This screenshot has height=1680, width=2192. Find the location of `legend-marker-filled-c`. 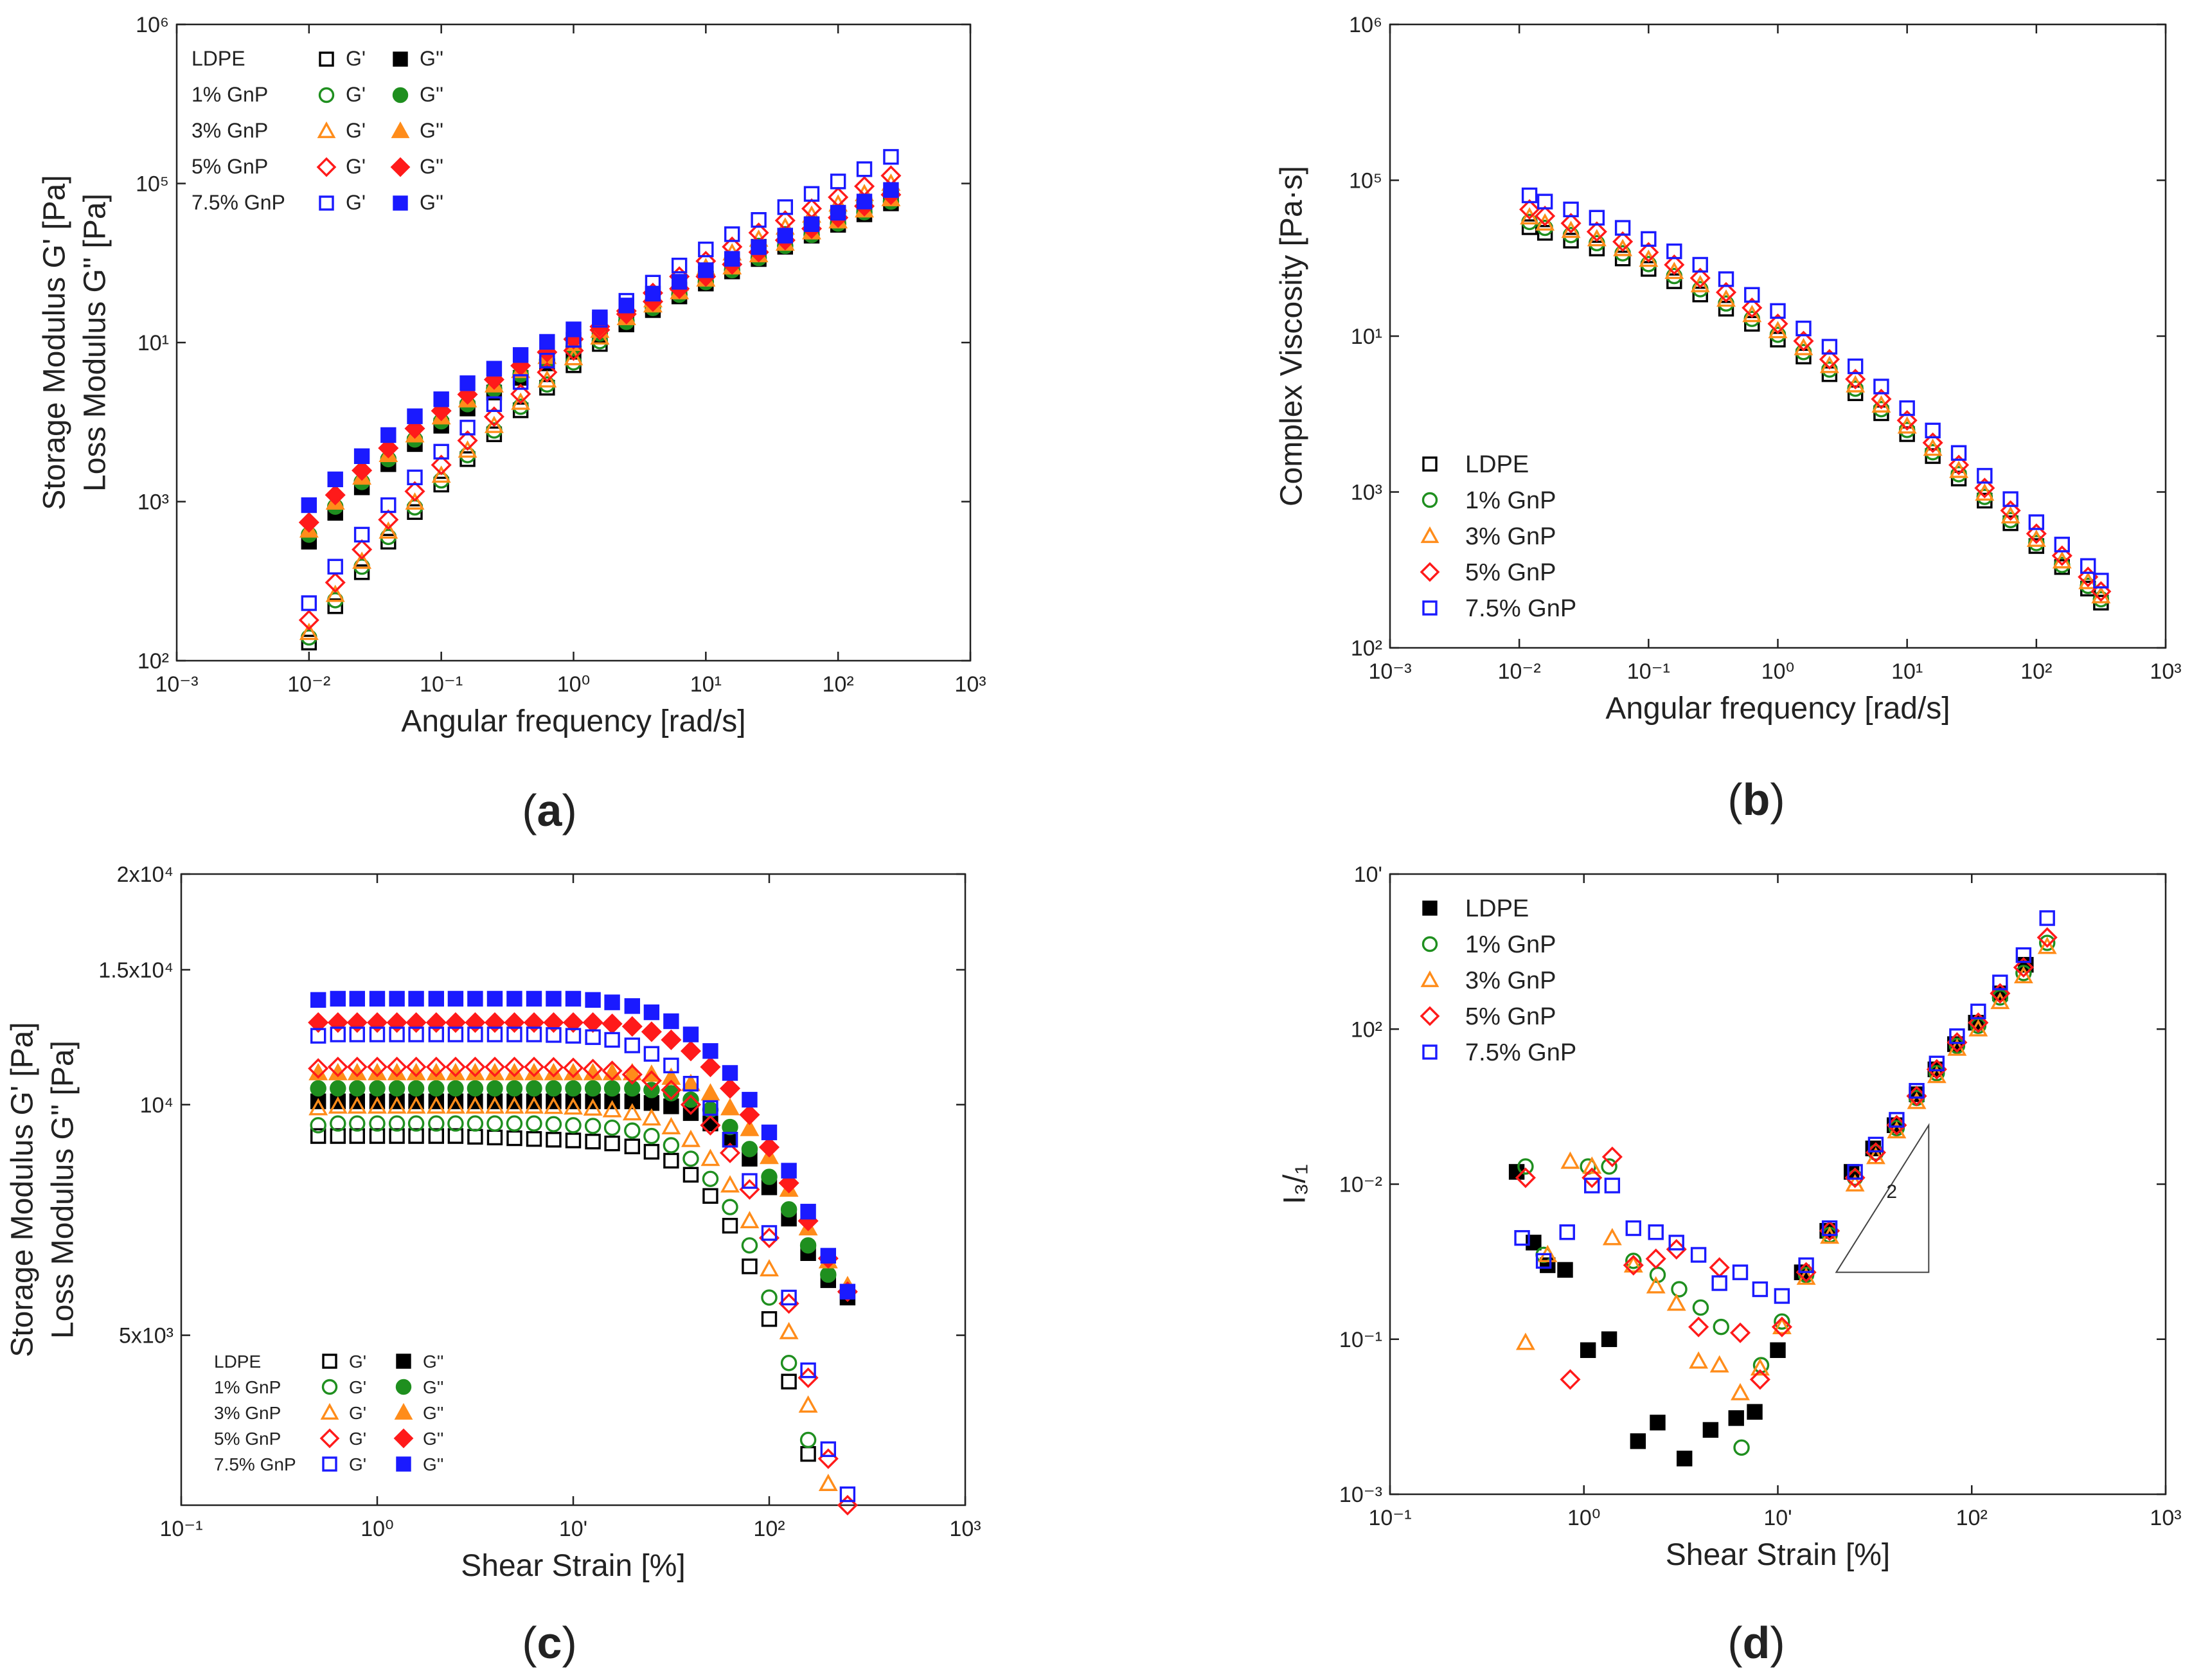

legend-marker-filled-c is located at coordinates (403, 1438).